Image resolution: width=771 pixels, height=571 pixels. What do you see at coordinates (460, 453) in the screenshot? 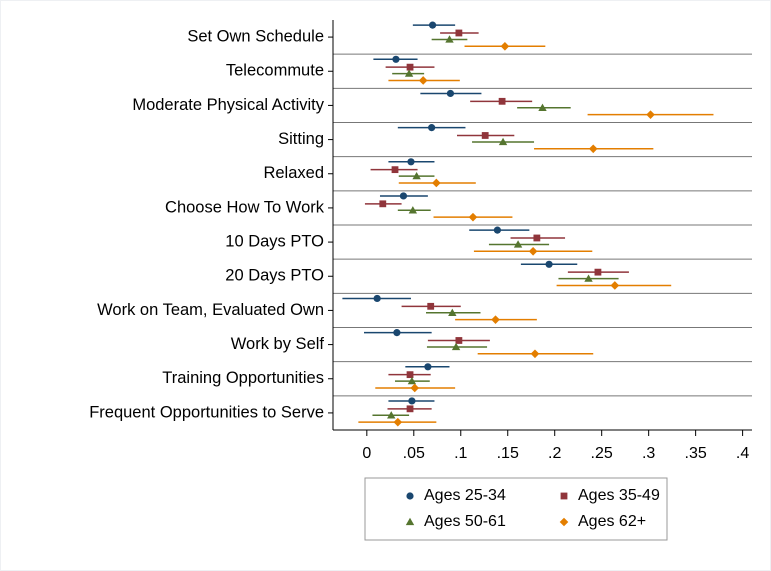
I see `x-tick-label: .1` at bounding box center [460, 453].